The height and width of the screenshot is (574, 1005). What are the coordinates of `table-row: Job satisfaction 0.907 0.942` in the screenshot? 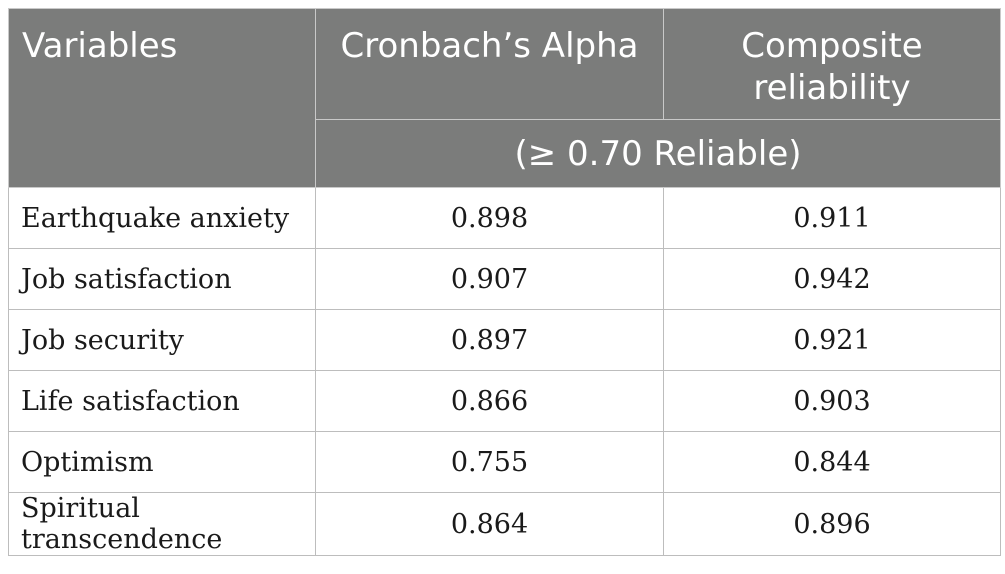 It's located at (504, 279).